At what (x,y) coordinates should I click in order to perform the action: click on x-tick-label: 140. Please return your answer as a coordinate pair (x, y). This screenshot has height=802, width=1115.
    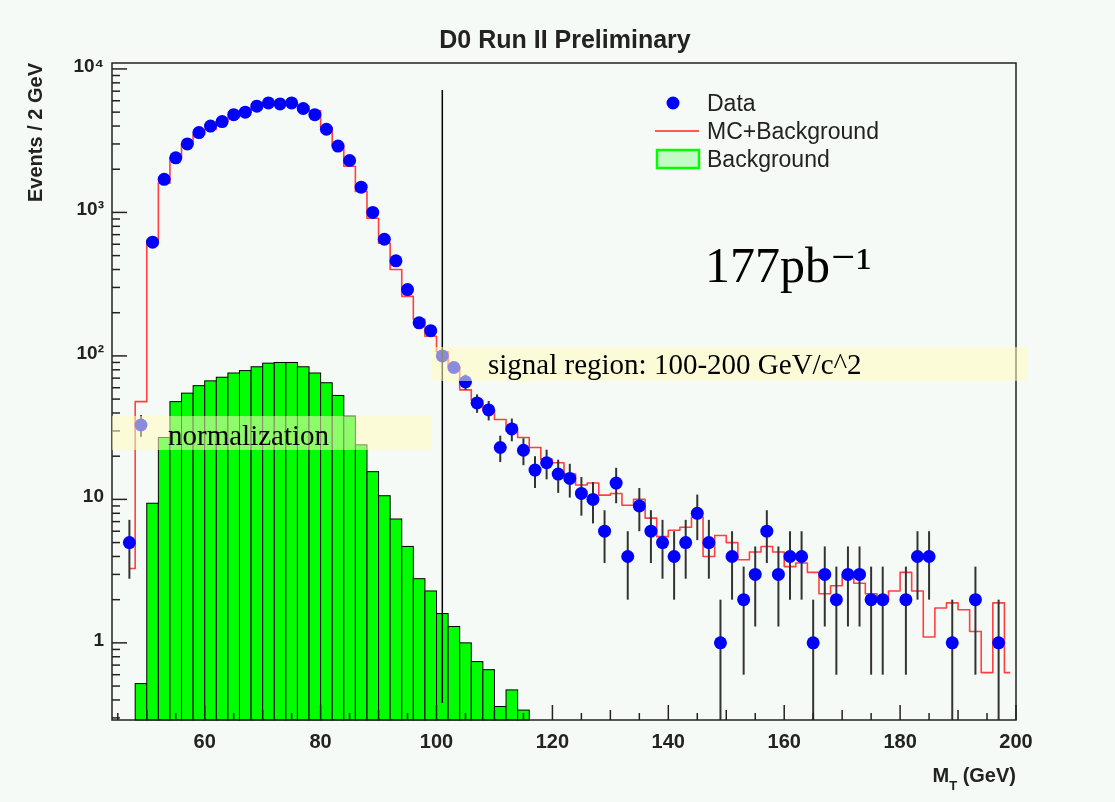
    Looking at the image, I should click on (668, 741).